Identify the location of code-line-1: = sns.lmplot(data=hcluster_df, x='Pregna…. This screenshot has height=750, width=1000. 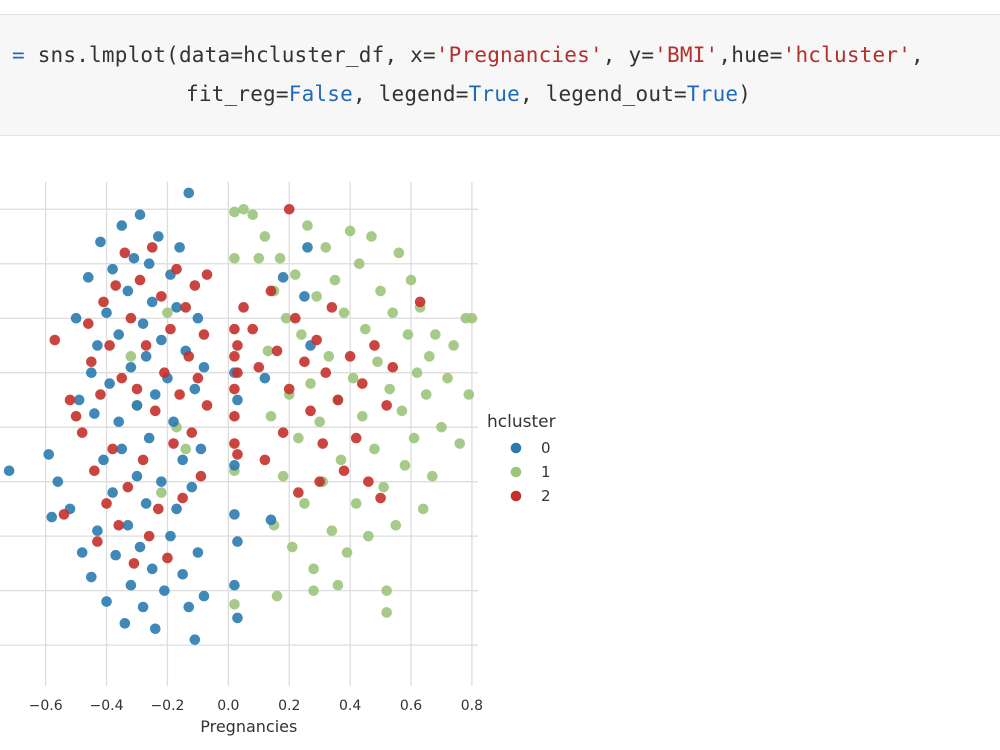
(468, 55).